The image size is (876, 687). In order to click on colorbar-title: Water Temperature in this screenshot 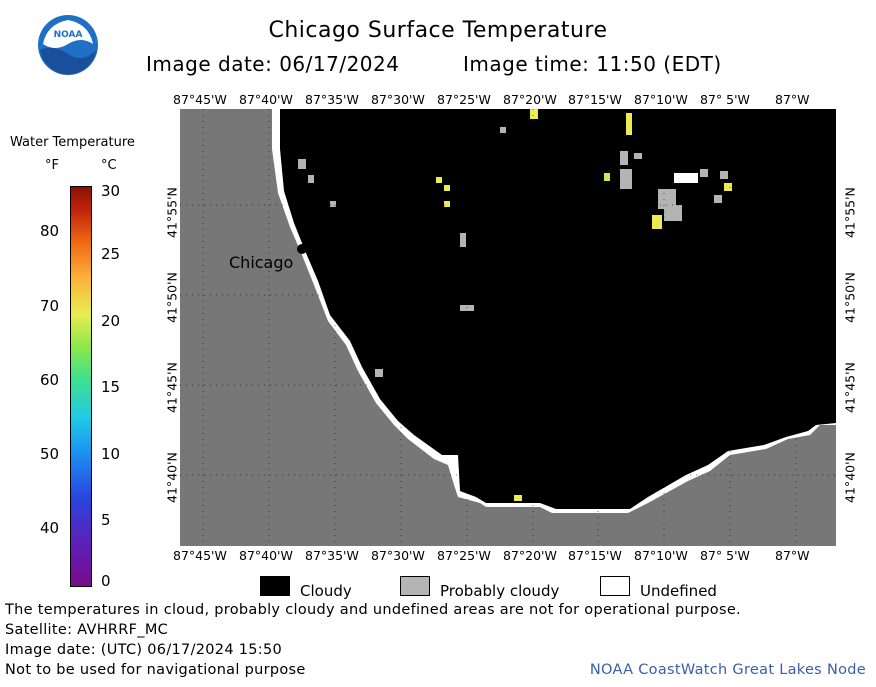, I will do `click(72, 142)`.